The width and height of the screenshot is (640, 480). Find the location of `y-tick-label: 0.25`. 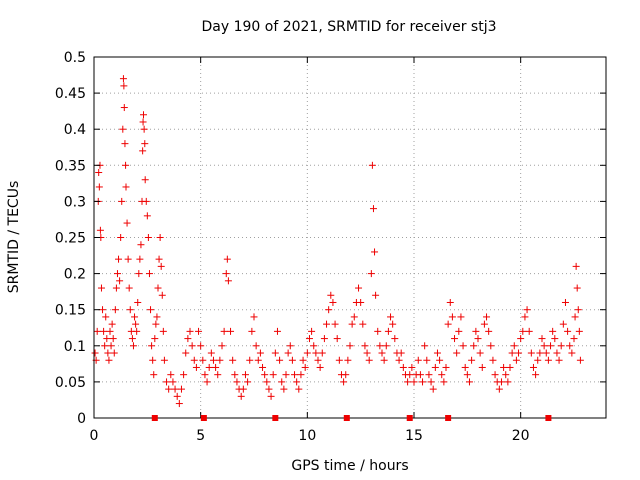

y-tick-label: 0.25 is located at coordinates (70, 239).